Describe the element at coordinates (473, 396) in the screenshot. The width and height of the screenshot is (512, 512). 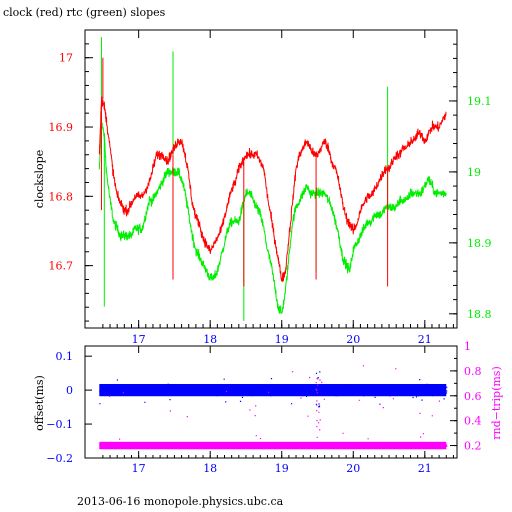
I see `y2-tick-label: 0.6` at that location.